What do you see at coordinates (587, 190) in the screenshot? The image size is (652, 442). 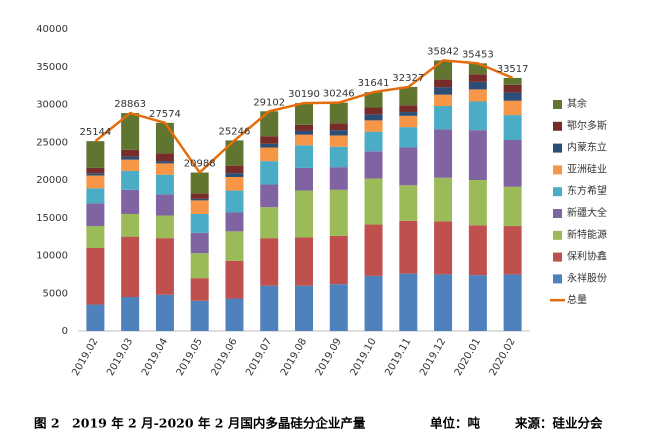 I see `legend-label: 东方希望` at bounding box center [587, 190].